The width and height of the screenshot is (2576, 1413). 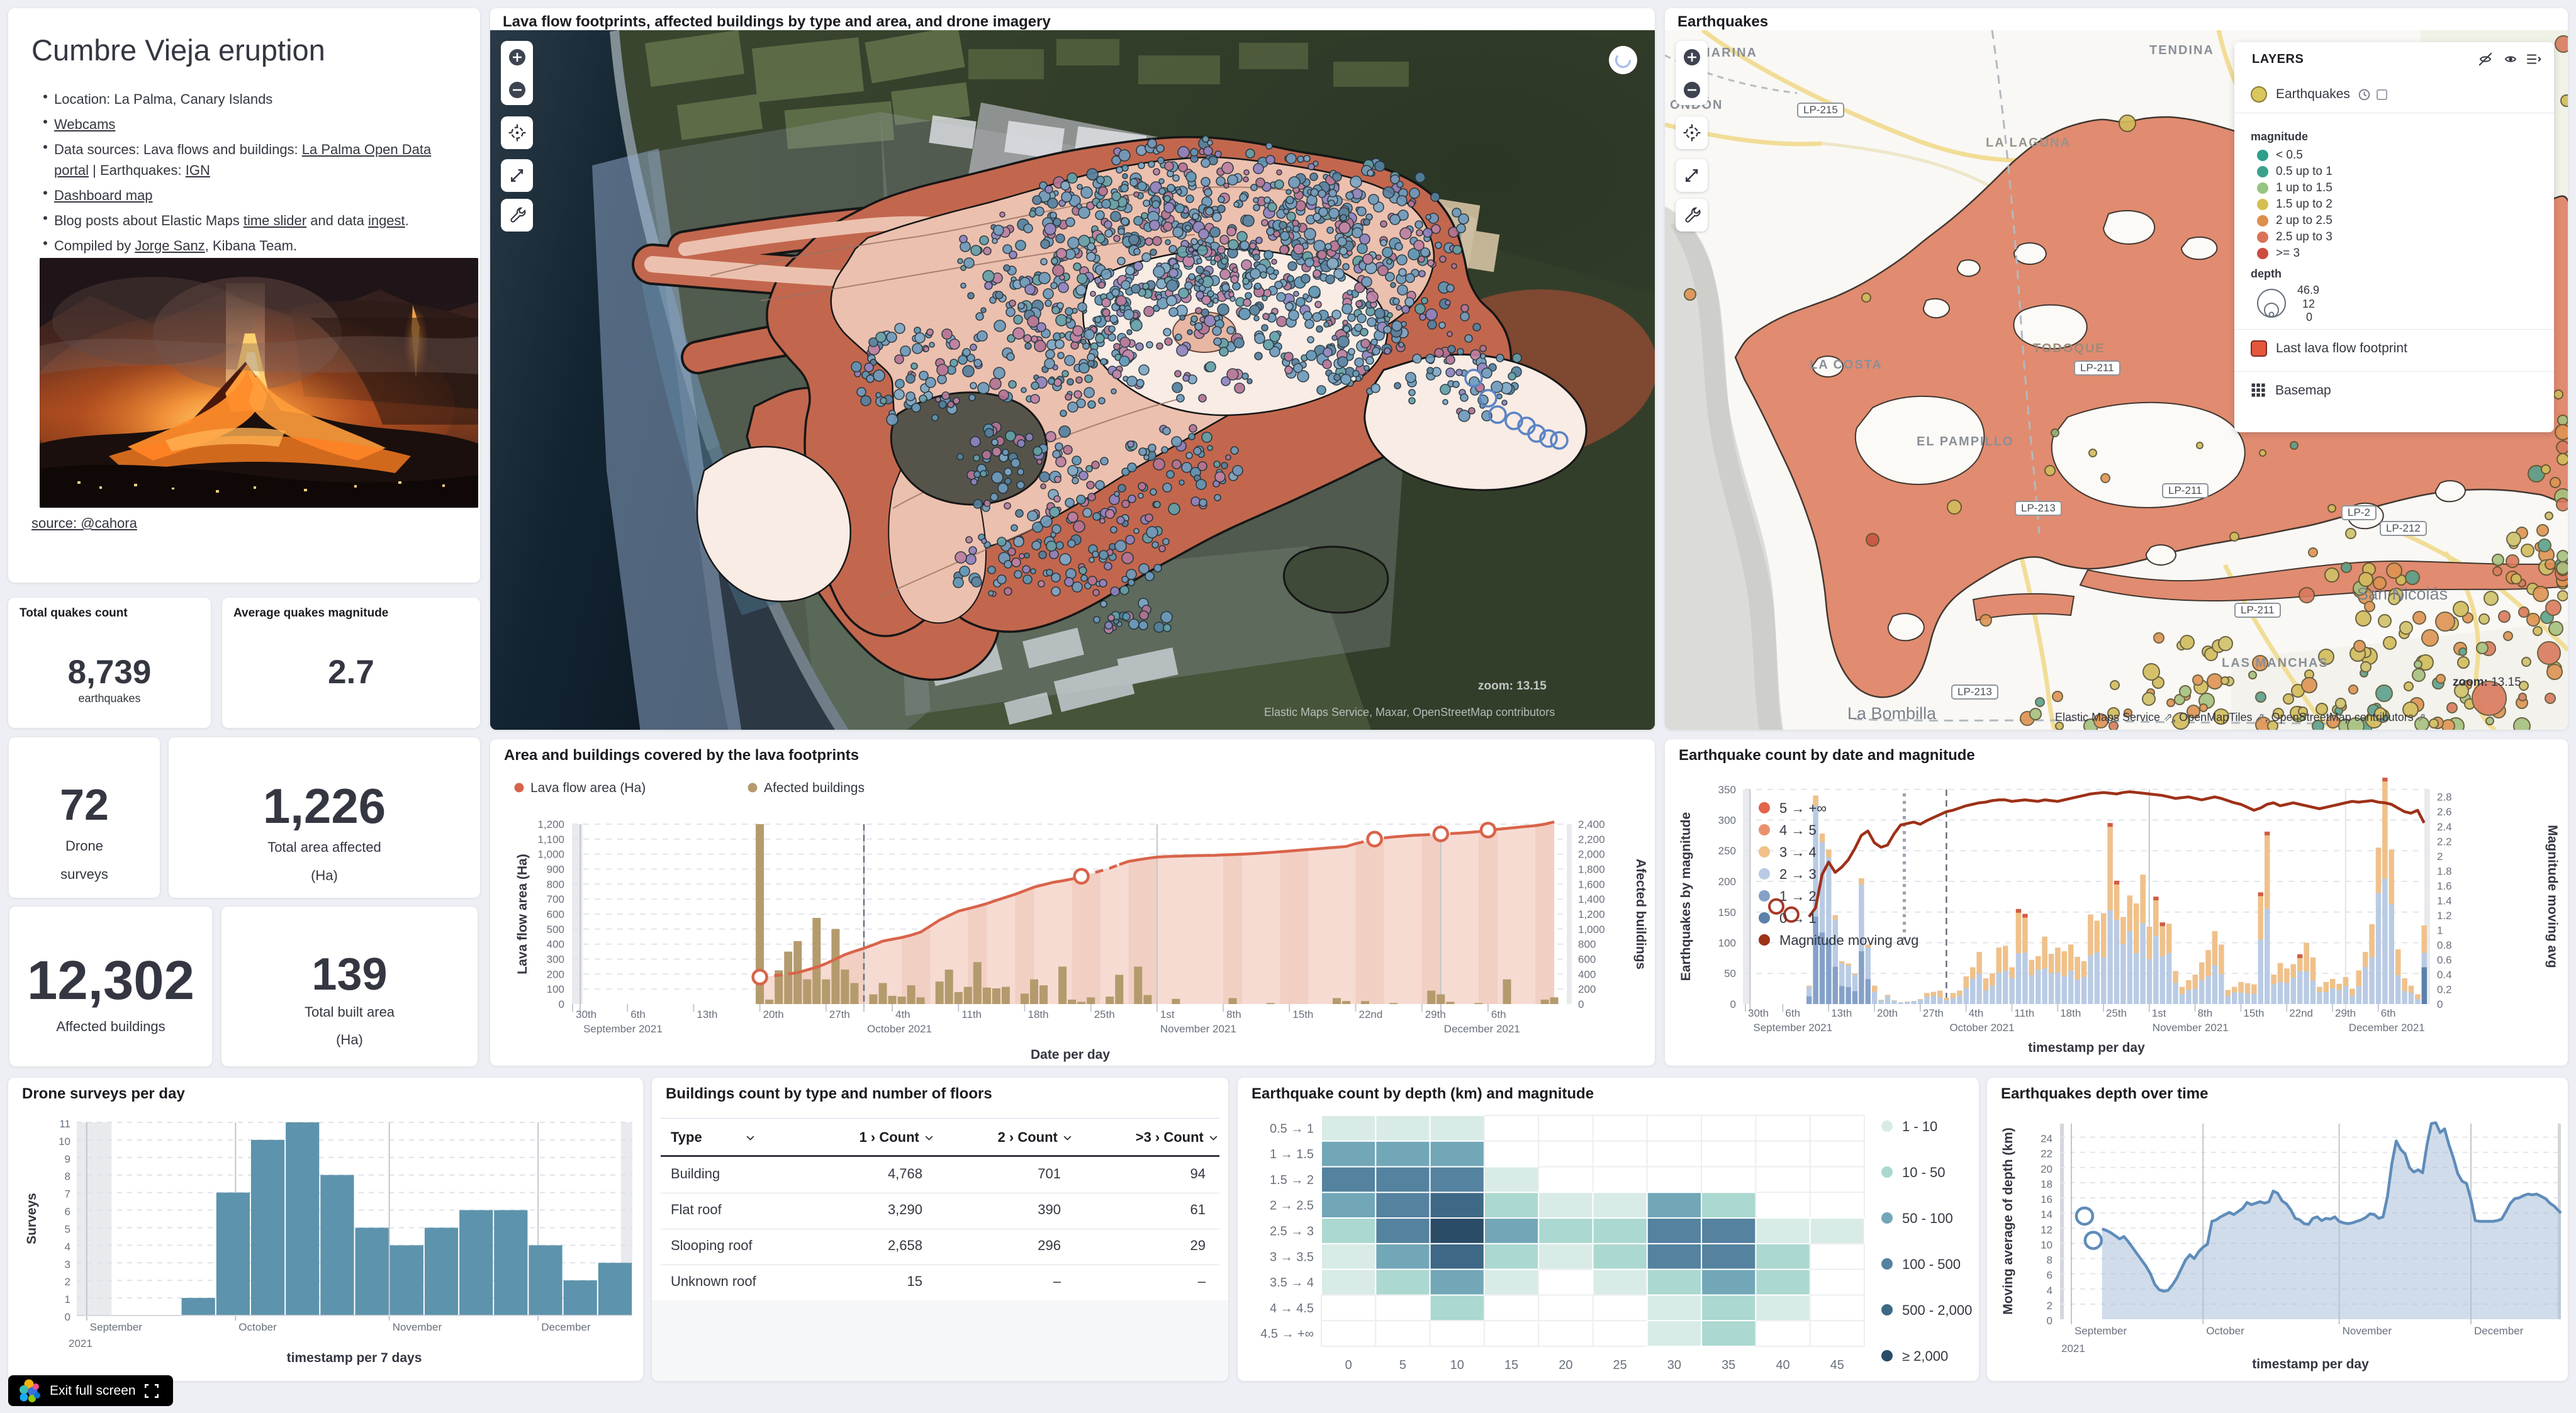 I want to click on svg-text: 2,400, so click(x=1591, y=824).